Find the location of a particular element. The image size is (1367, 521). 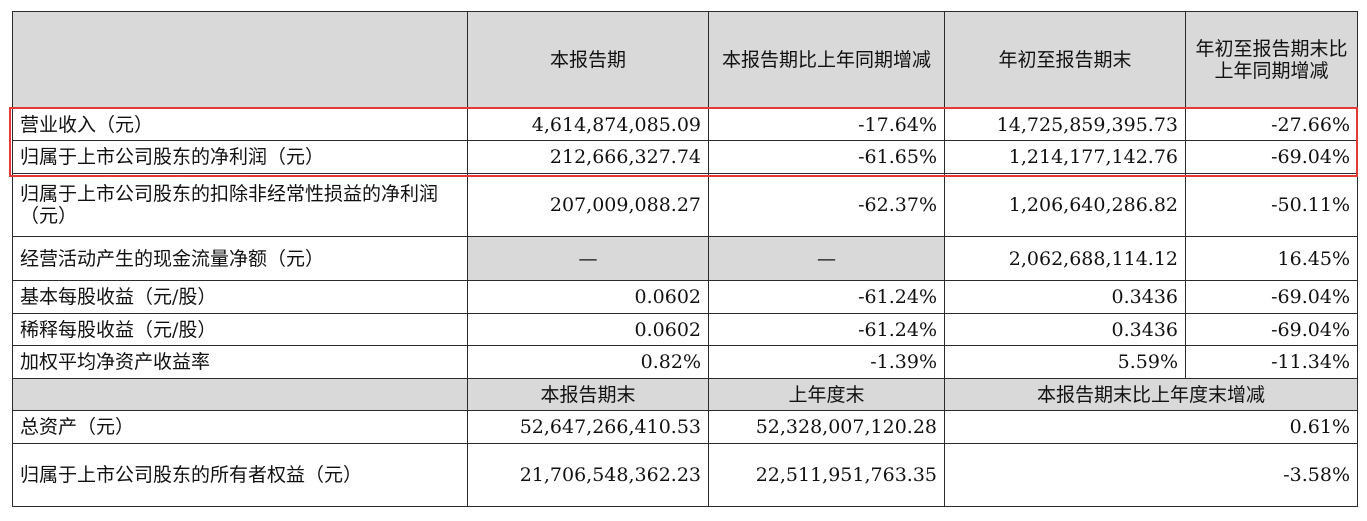

header-period-end-change: 本报告期末比上年度末增减 is located at coordinates (1151, 394).